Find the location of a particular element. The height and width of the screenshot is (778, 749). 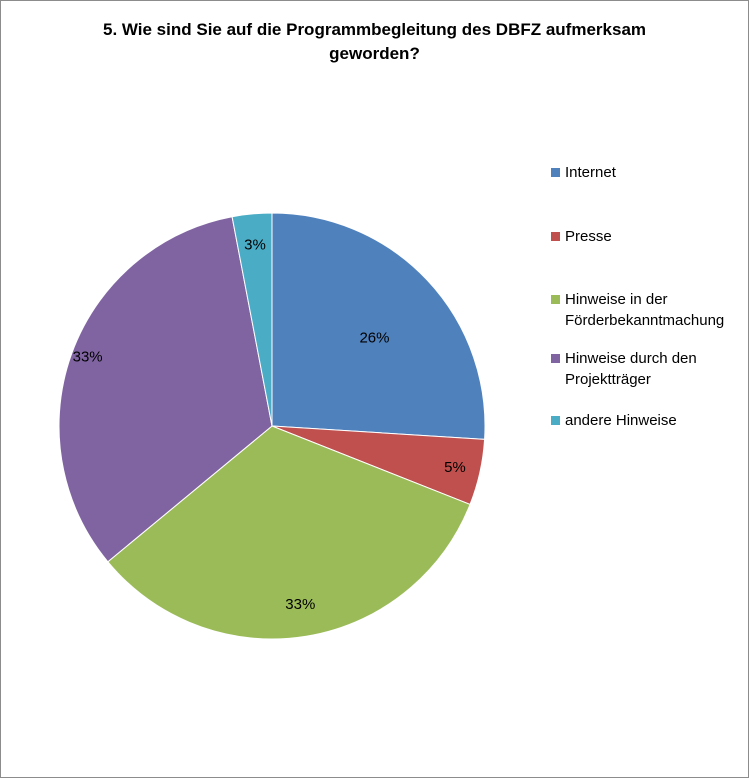

slice-data-label-4: 33% is located at coordinates (88, 356).